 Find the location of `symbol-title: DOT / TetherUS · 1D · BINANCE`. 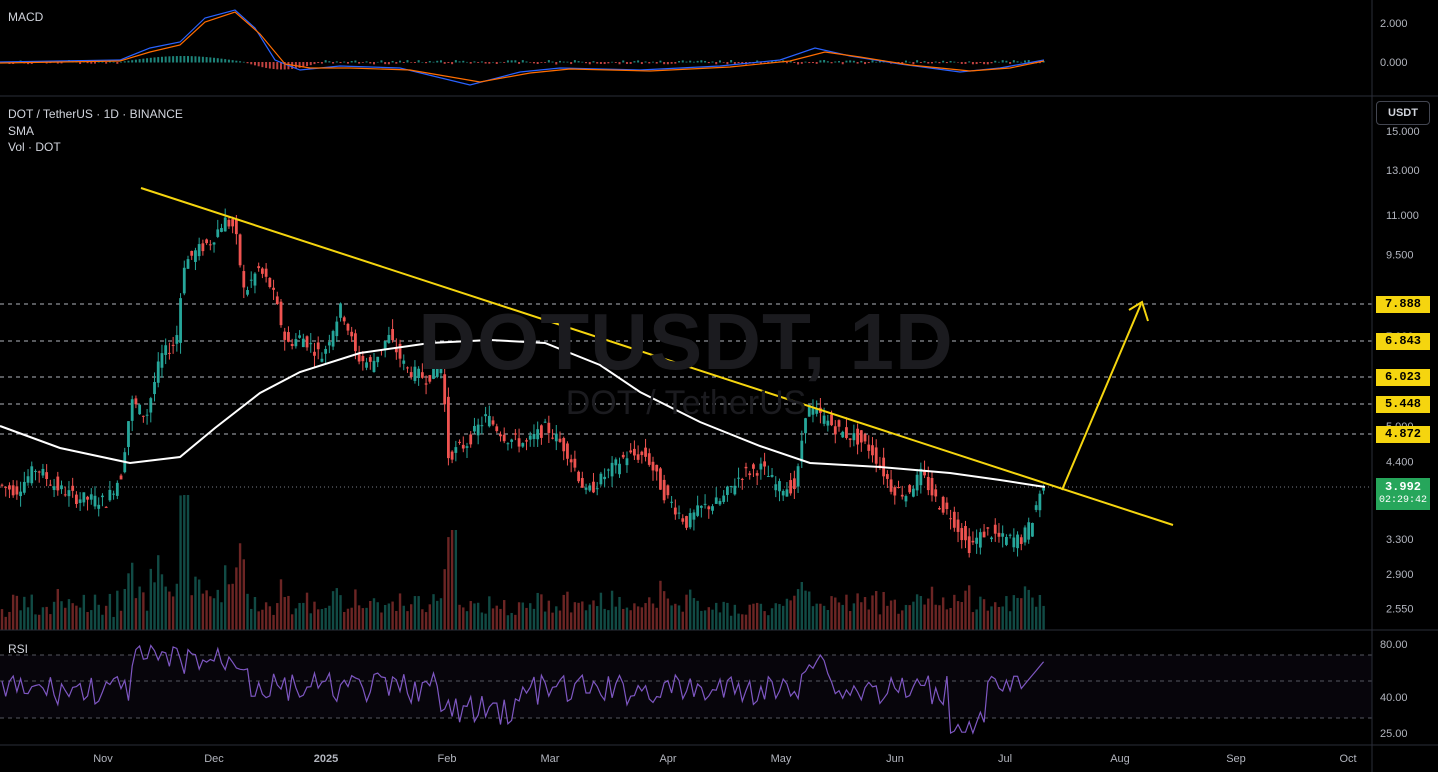

symbol-title: DOT / TetherUS · 1D · BINANCE is located at coordinates (95, 114).